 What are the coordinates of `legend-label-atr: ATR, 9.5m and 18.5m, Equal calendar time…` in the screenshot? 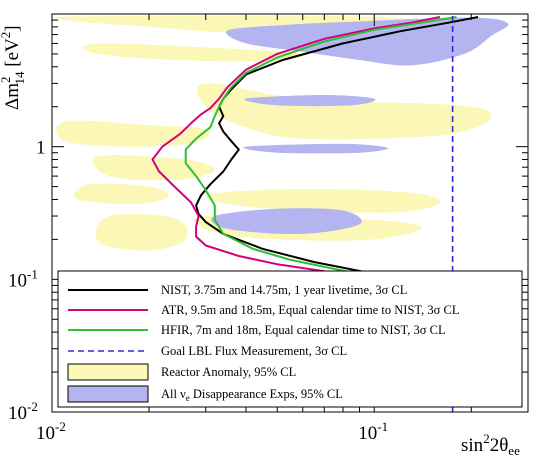 It's located at (310, 310).